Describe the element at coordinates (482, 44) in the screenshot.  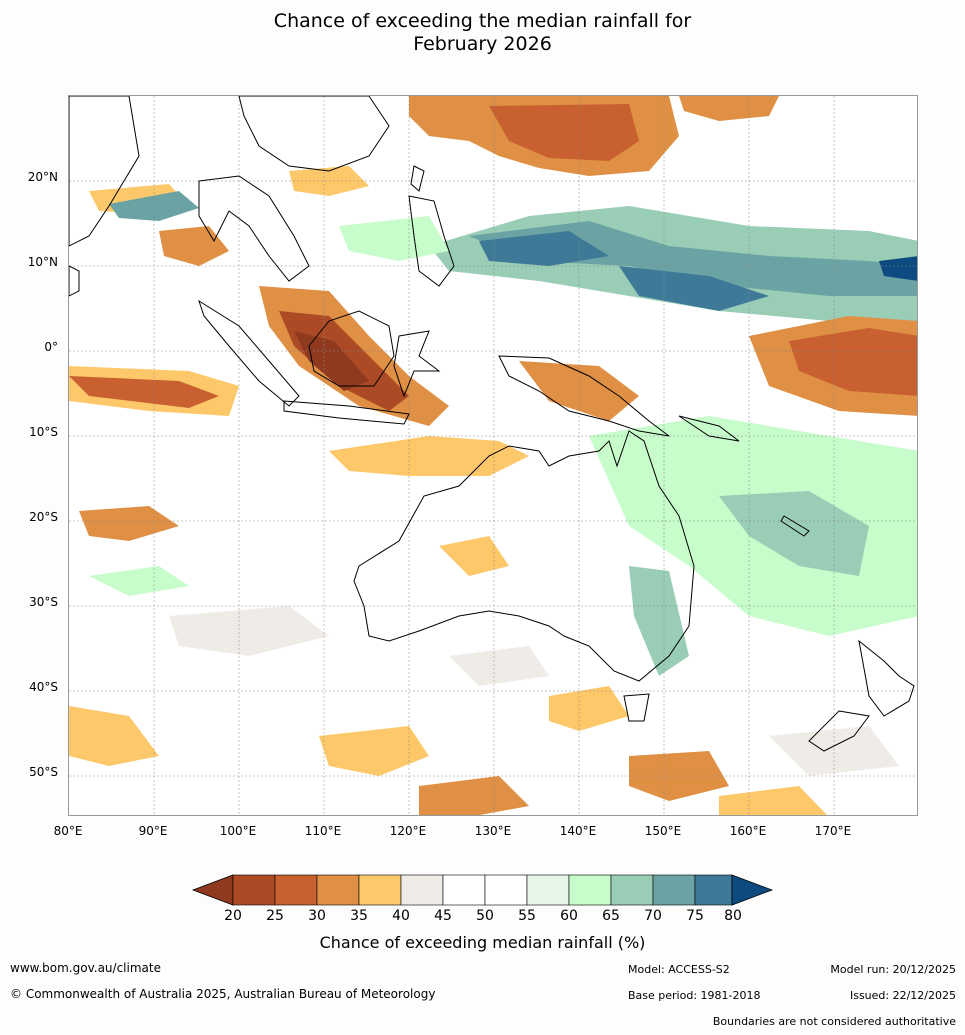
I see `title-line-2: February 2026` at that location.